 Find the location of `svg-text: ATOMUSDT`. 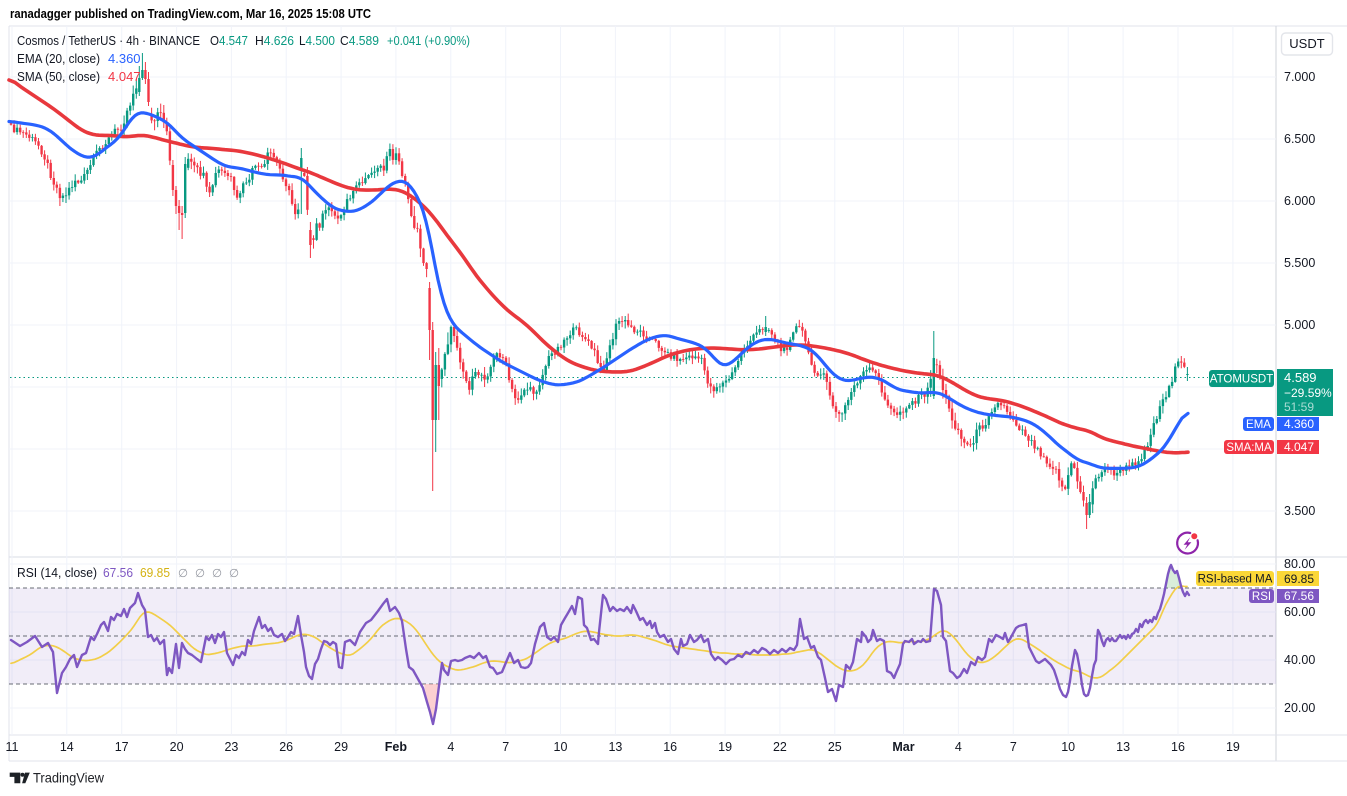

svg-text: ATOMUSDT is located at coordinates (1241, 380).